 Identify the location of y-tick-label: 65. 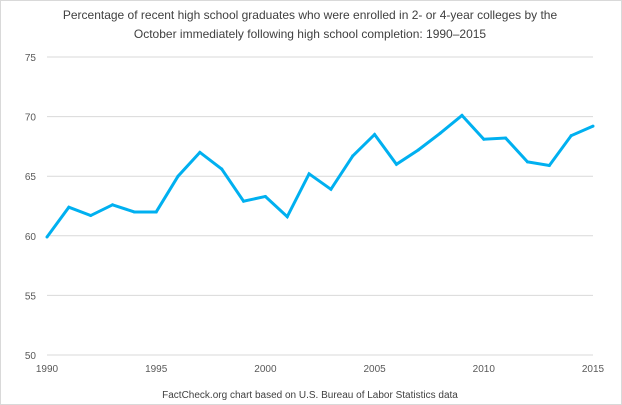
(31, 177).